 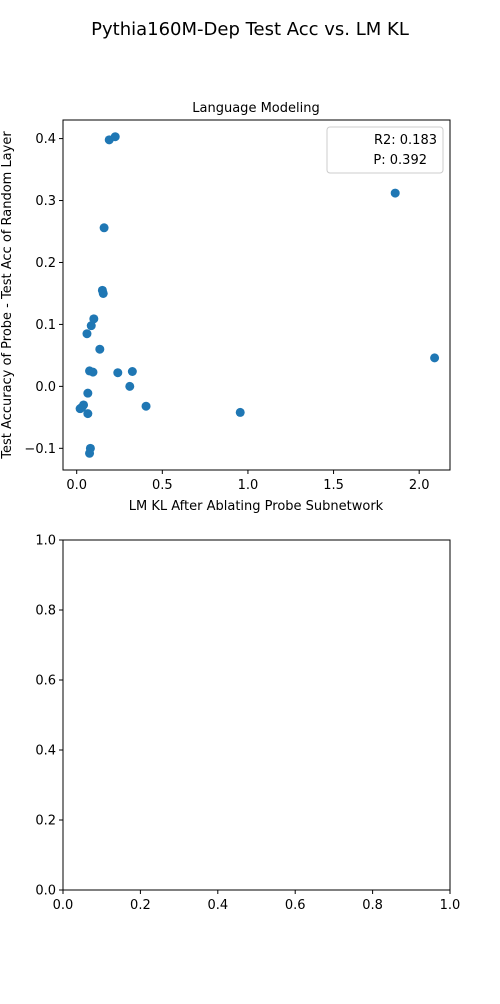 I want to click on y-tick-label: 0.1, so click(x=45, y=325).